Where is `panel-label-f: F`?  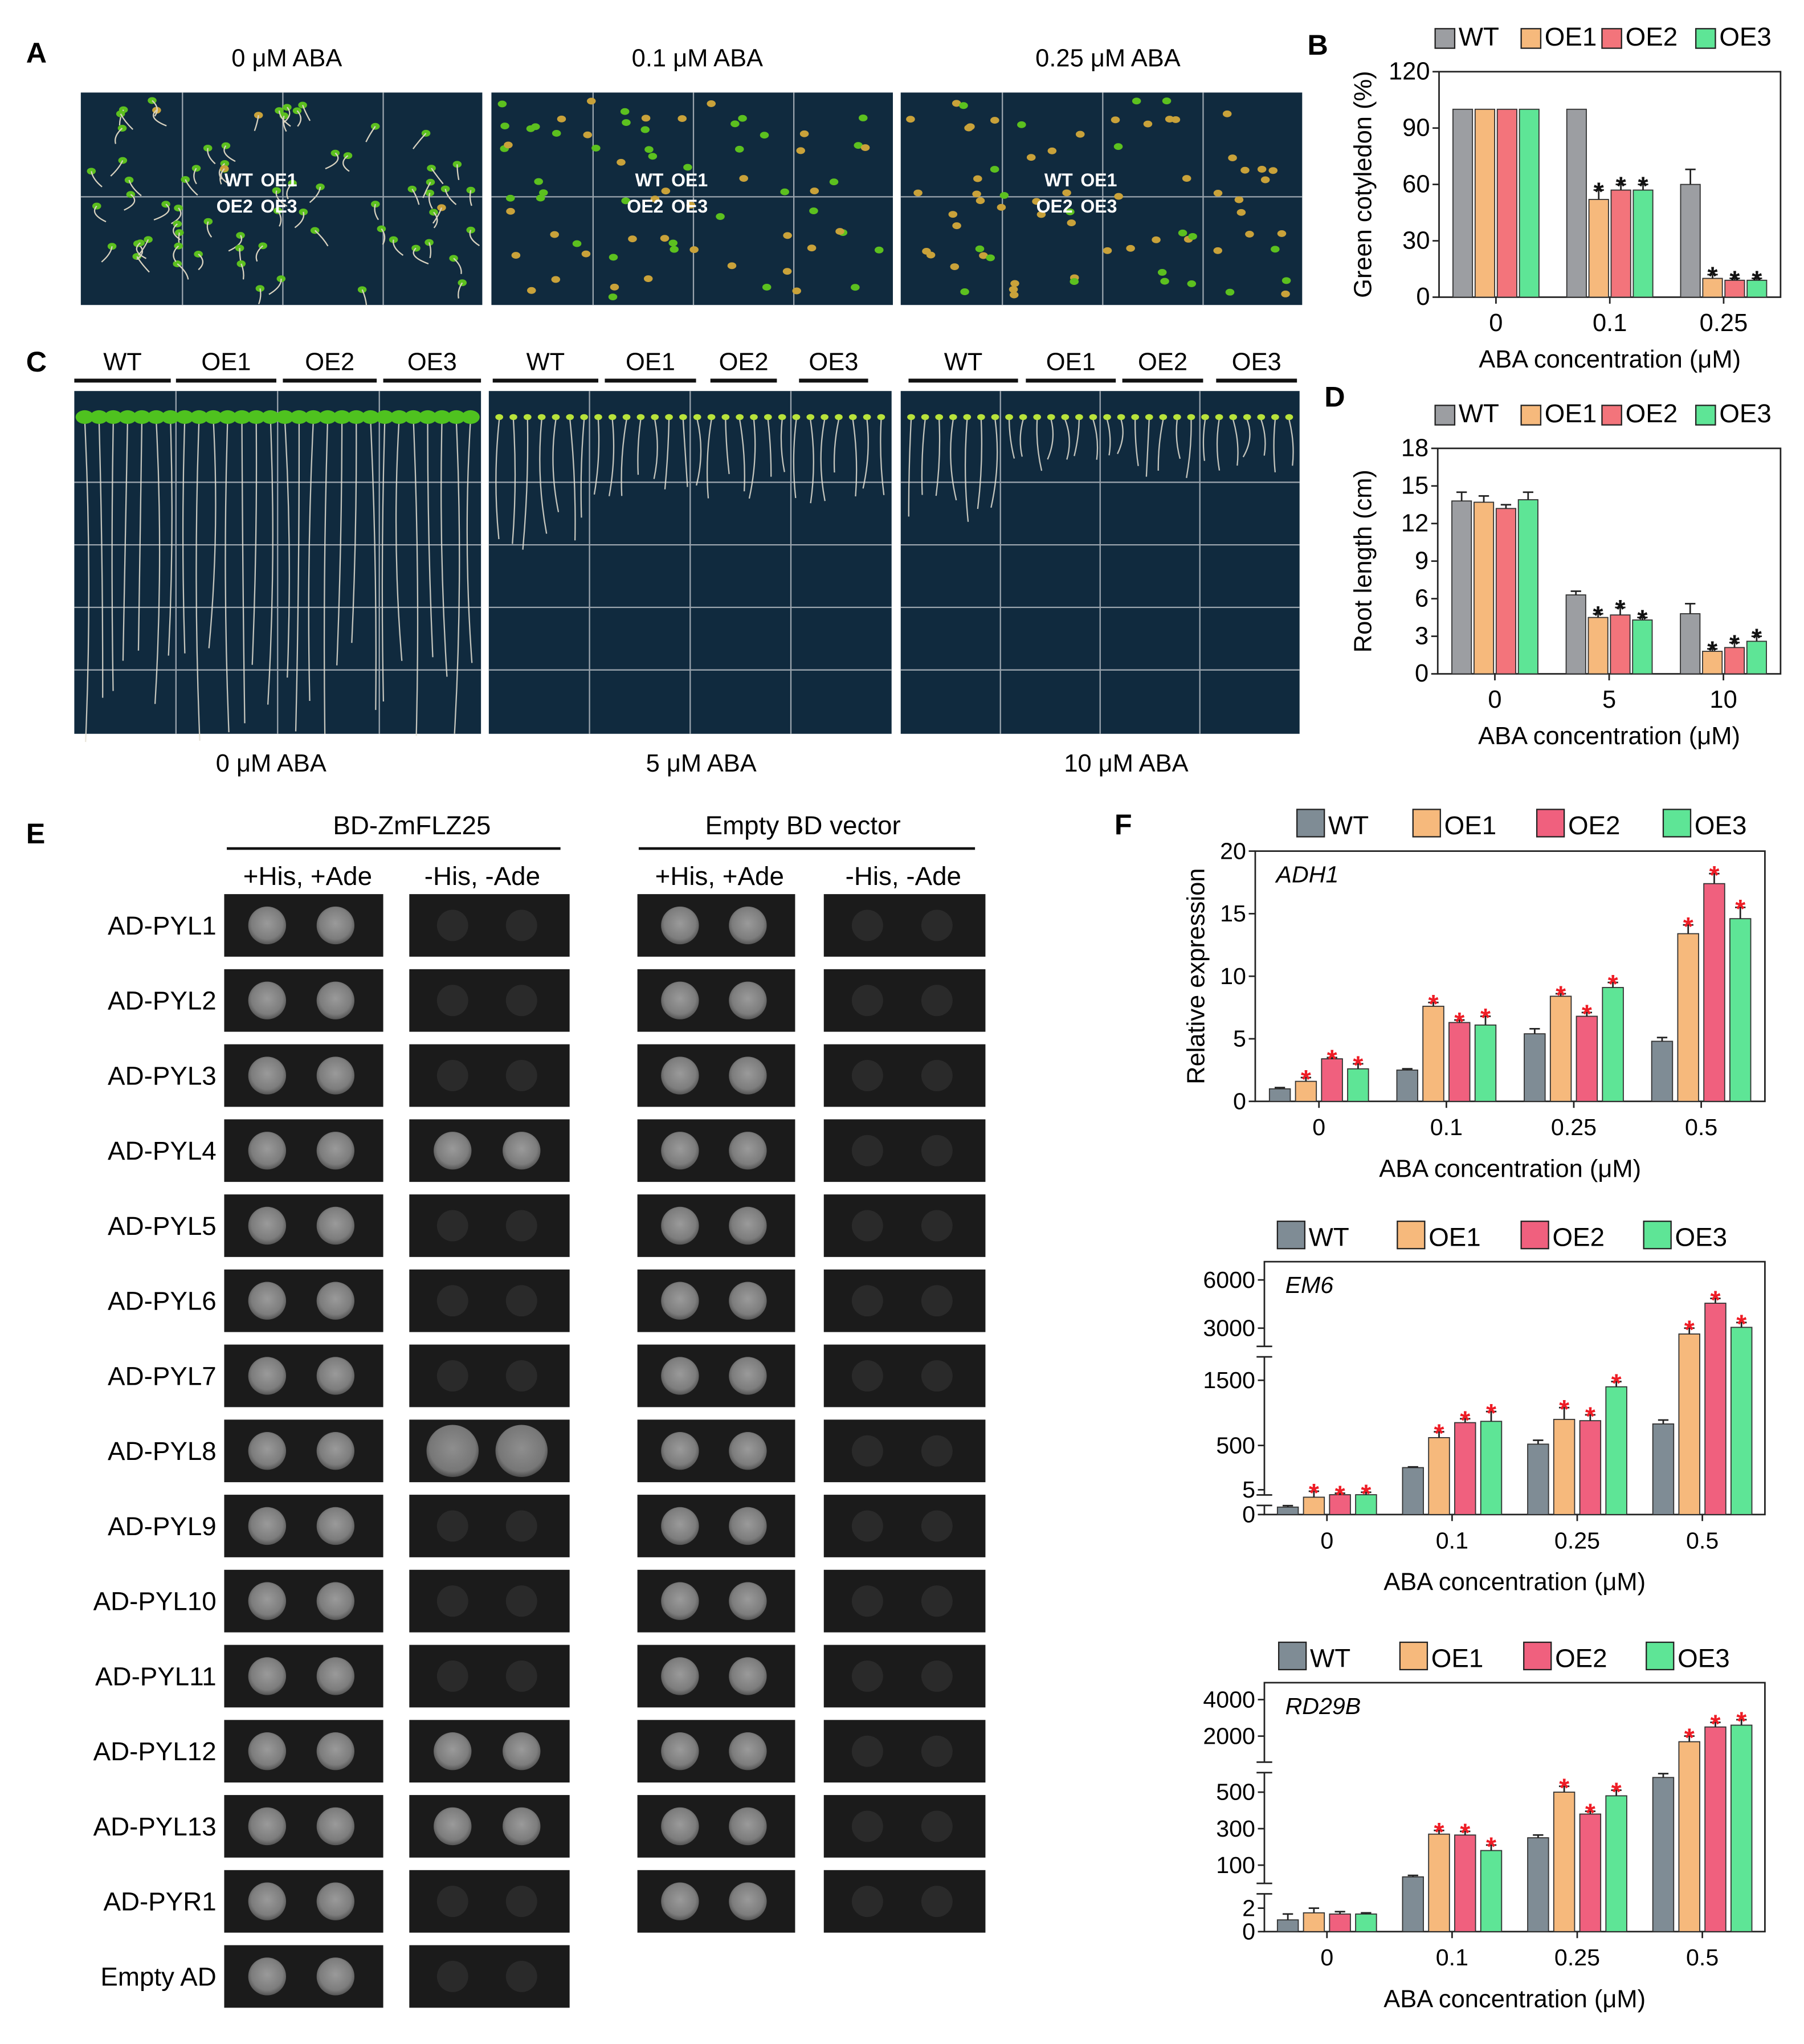
panel-label-f: F is located at coordinates (1123, 824).